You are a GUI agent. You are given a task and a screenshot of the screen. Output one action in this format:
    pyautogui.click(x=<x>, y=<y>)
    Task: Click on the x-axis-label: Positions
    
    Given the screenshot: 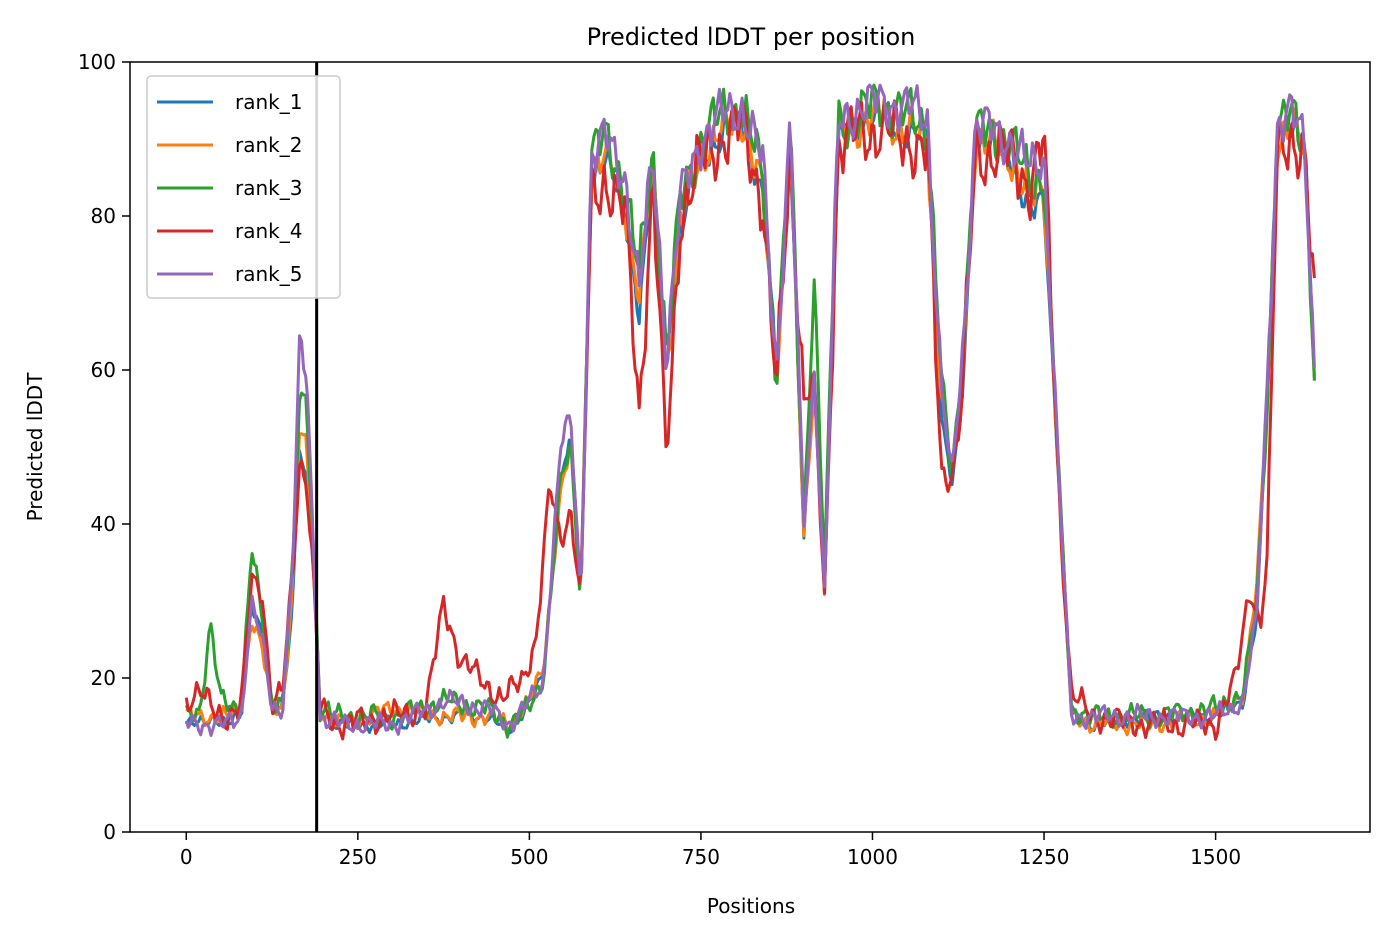 What is the action you would take?
    pyautogui.click(x=751, y=906)
    